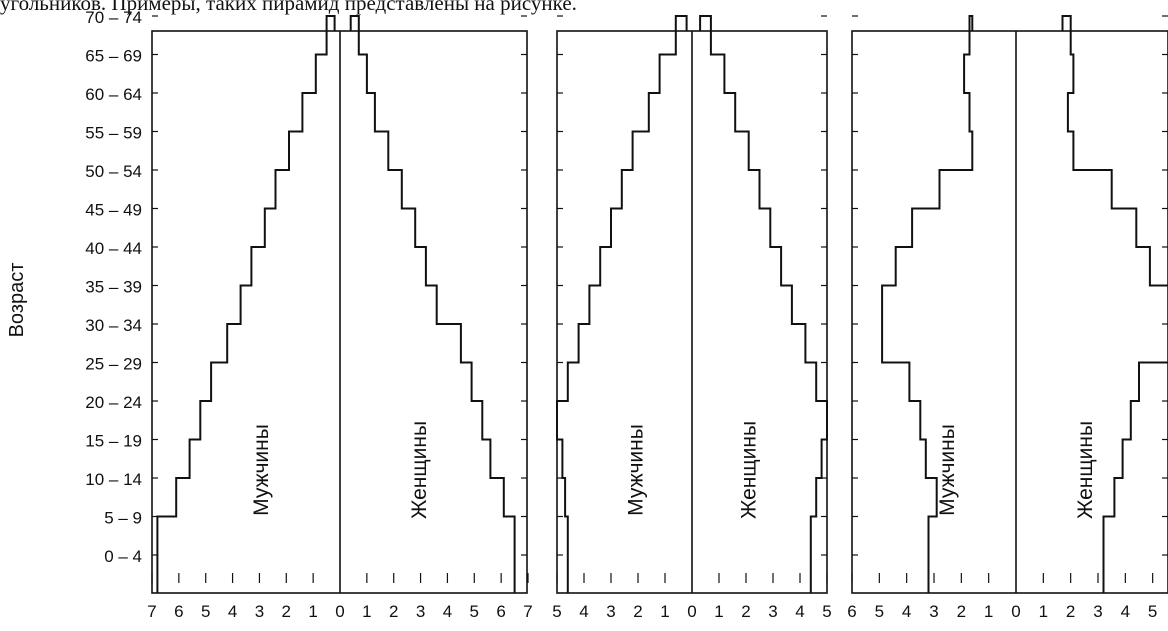 The width and height of the screenshot is (1168, 631). I want to click on age-tick-label: 30 – 34, so click(113, 325).